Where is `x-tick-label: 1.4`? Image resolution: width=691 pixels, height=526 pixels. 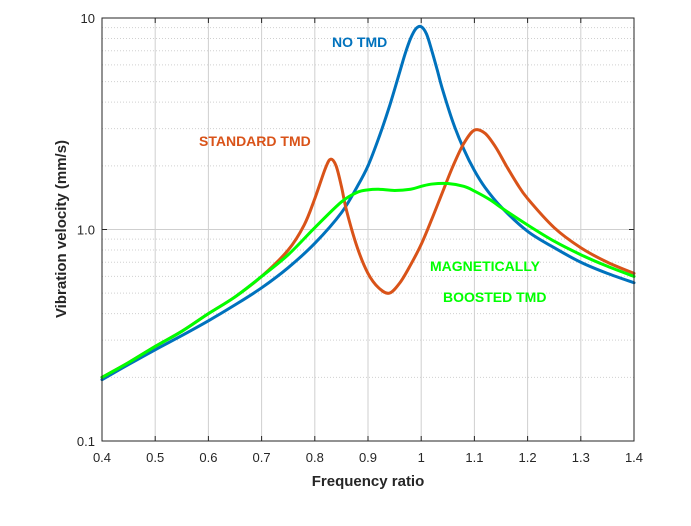
x-tick-label: 1.4 is located at coordinates (634, 457).